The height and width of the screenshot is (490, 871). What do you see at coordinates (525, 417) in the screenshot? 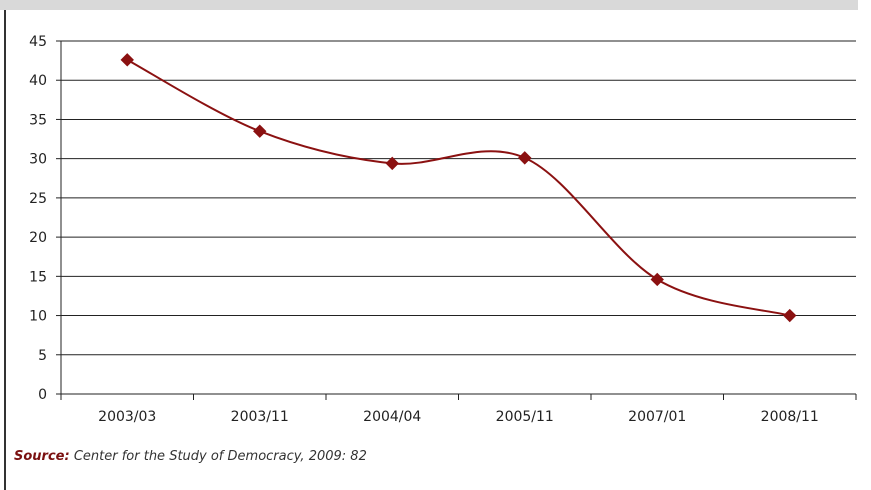
I see `xtick-label-3: 2005/11` at bounding box center [525, 417].